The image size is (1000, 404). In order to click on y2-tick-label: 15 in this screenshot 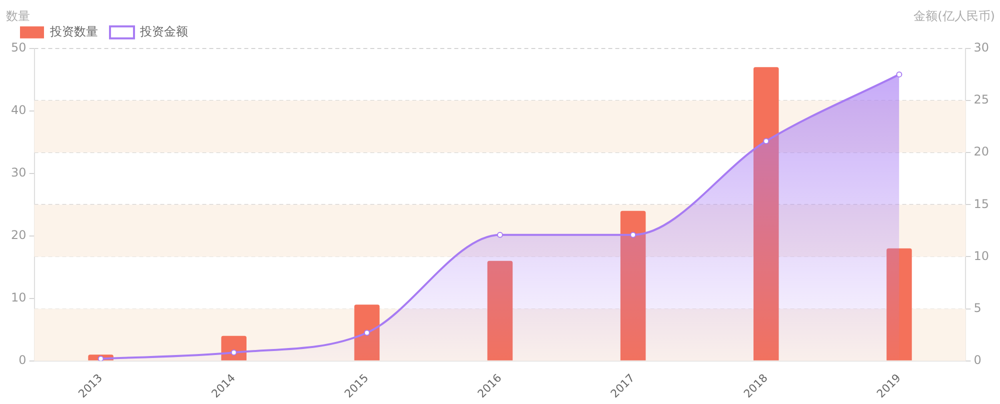, I will do `click(982, 203)`.